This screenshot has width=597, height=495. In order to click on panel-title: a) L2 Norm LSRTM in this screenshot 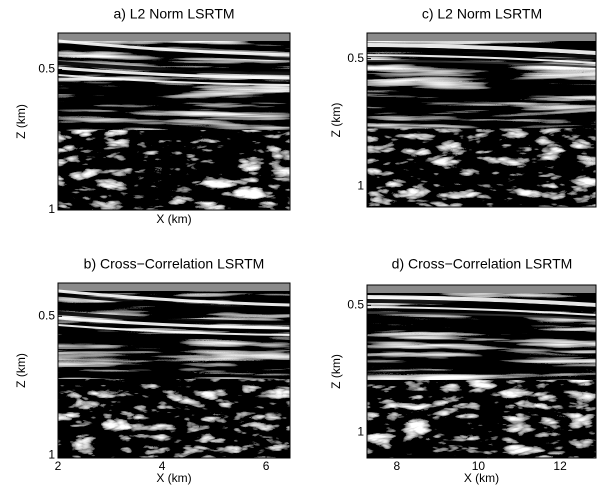, I will do `click(173, 14)`.